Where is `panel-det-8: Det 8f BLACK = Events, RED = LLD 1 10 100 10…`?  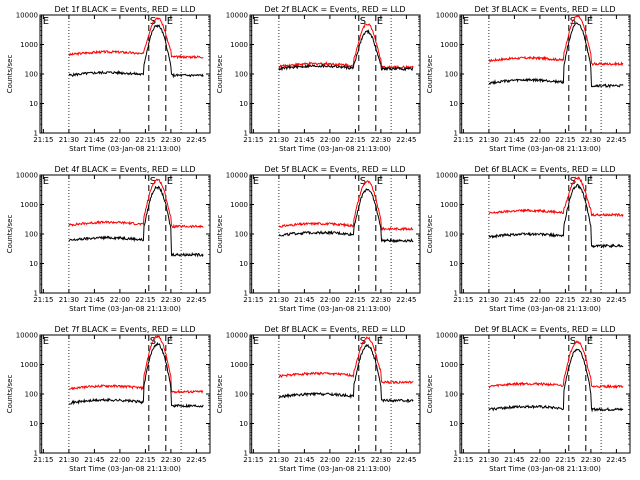
panel-det-8: Det 8f BLACK = Events, RED = LLD 1 10 100 10… is located at coordinates (318, 399).